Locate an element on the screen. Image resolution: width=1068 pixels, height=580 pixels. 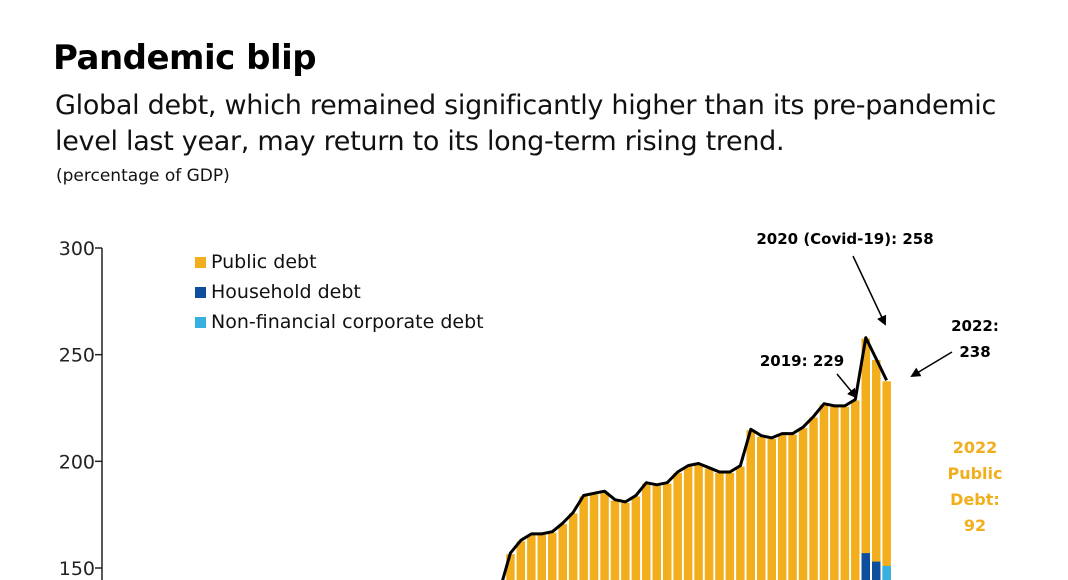
annotation-peak: 2020 (Covid-19): 258 is located at coordinates (844, 239).